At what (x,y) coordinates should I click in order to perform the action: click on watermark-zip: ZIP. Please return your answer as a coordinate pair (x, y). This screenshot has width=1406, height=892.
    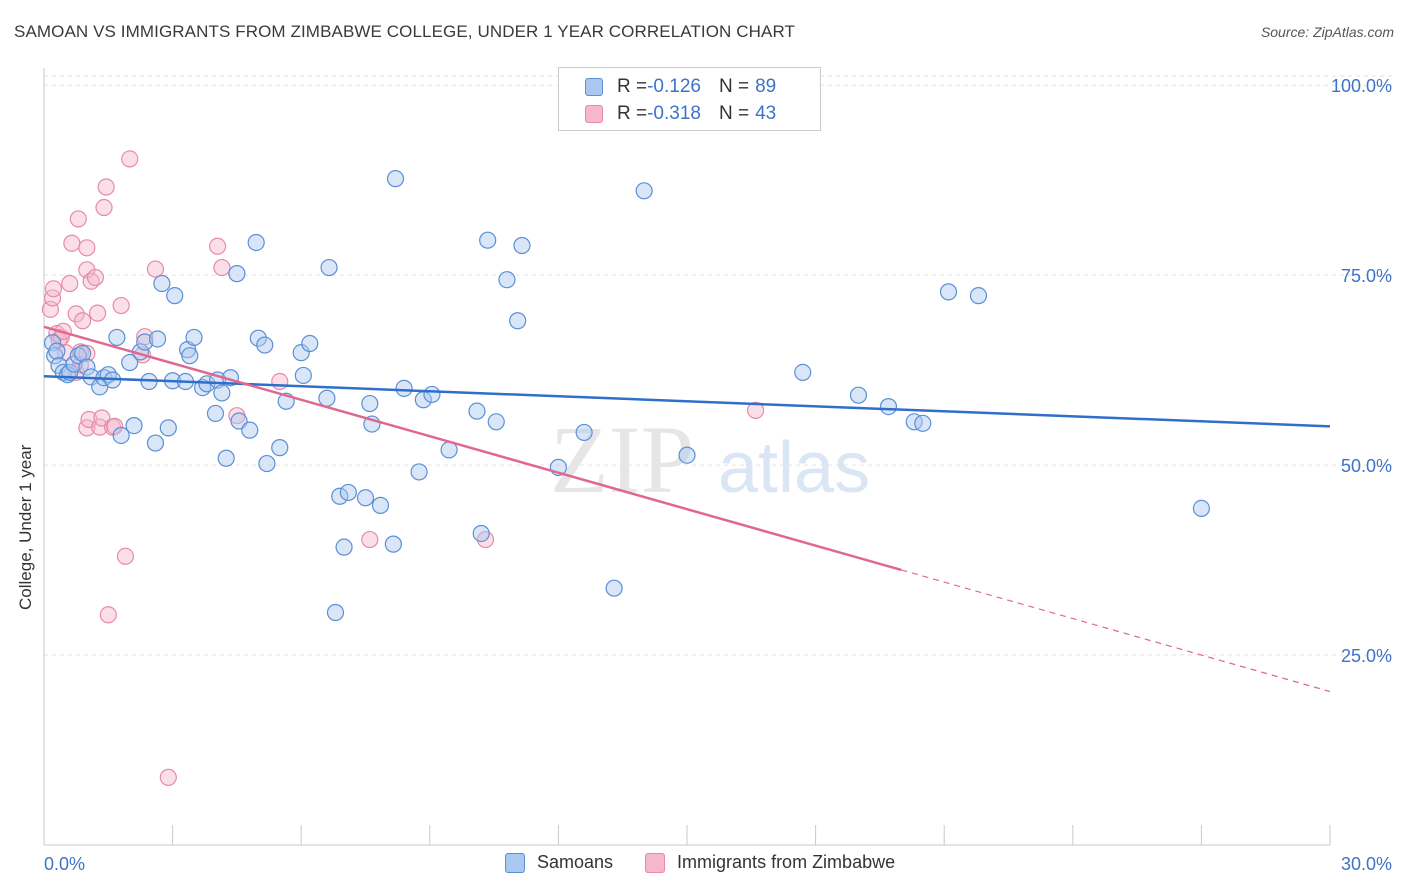
    Looking at the image, I should click on (622, 459).